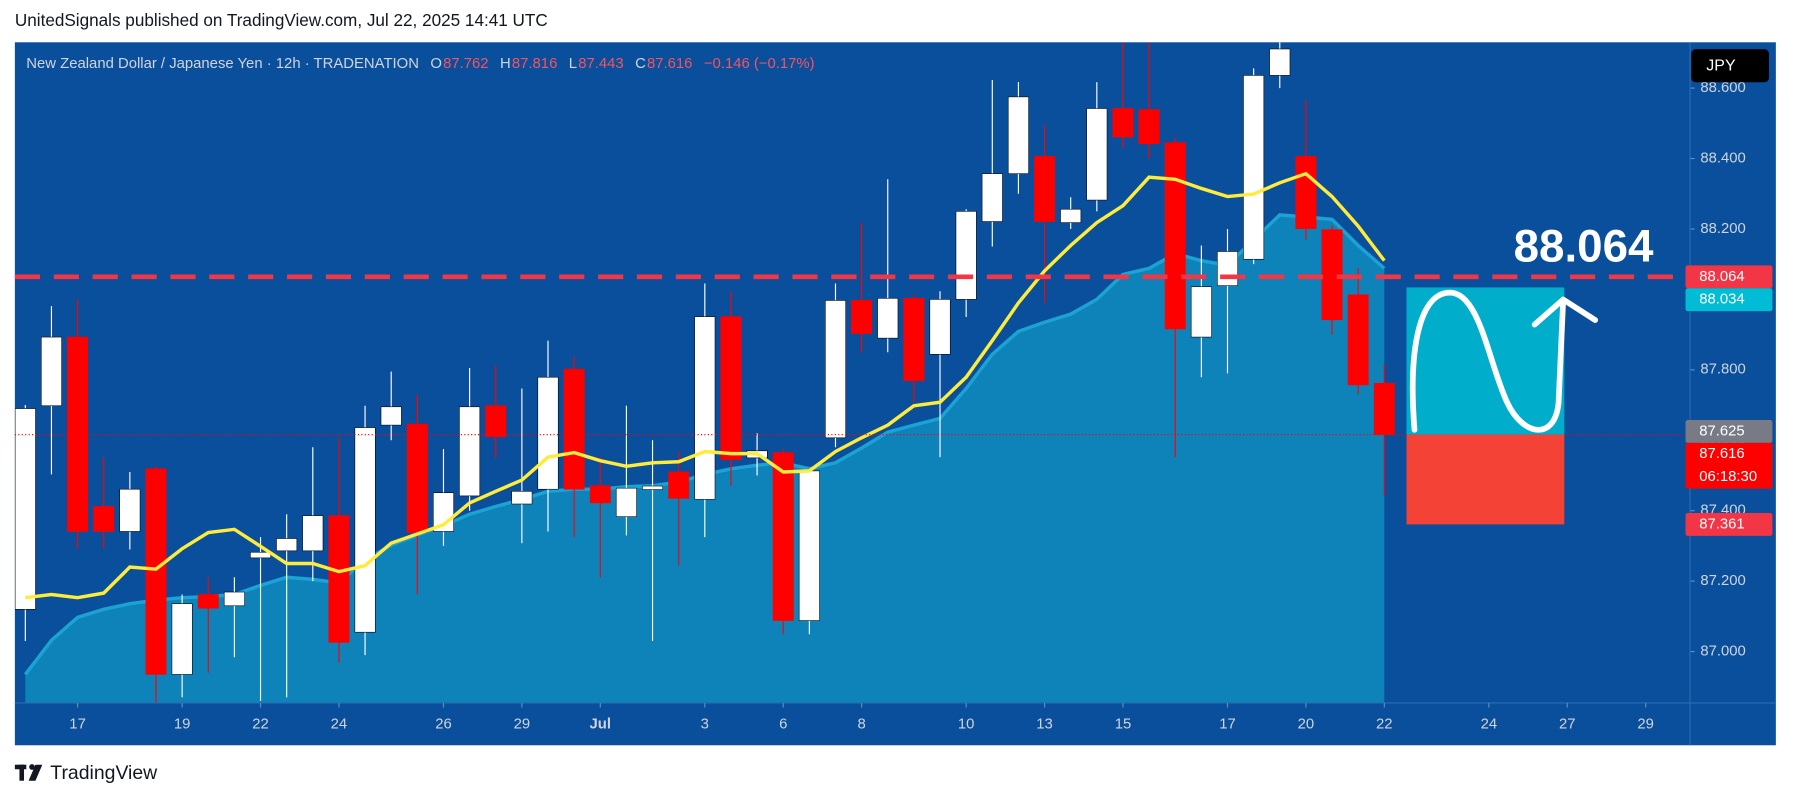  I want to click on price-line-label: 88.064, so click(1584, 245).